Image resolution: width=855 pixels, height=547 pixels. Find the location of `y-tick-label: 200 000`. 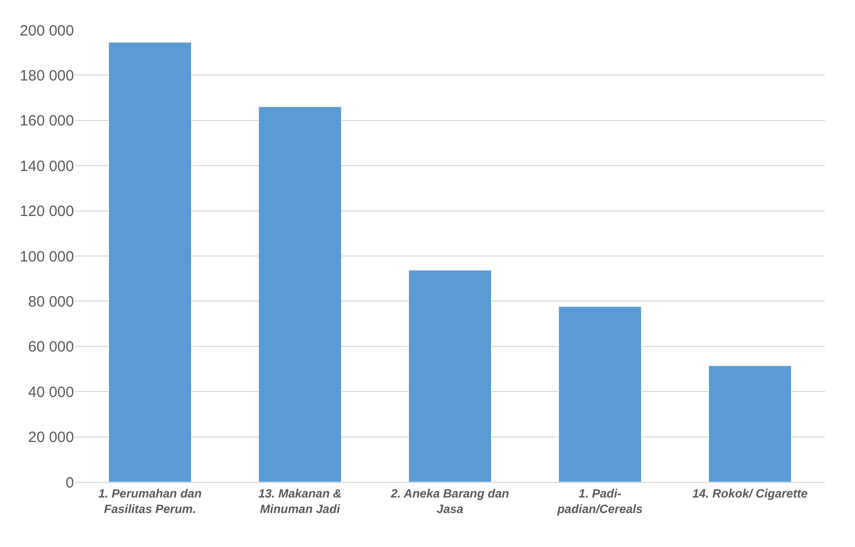

y-tick-label: 200 000 is located at coordinates (47, 31).